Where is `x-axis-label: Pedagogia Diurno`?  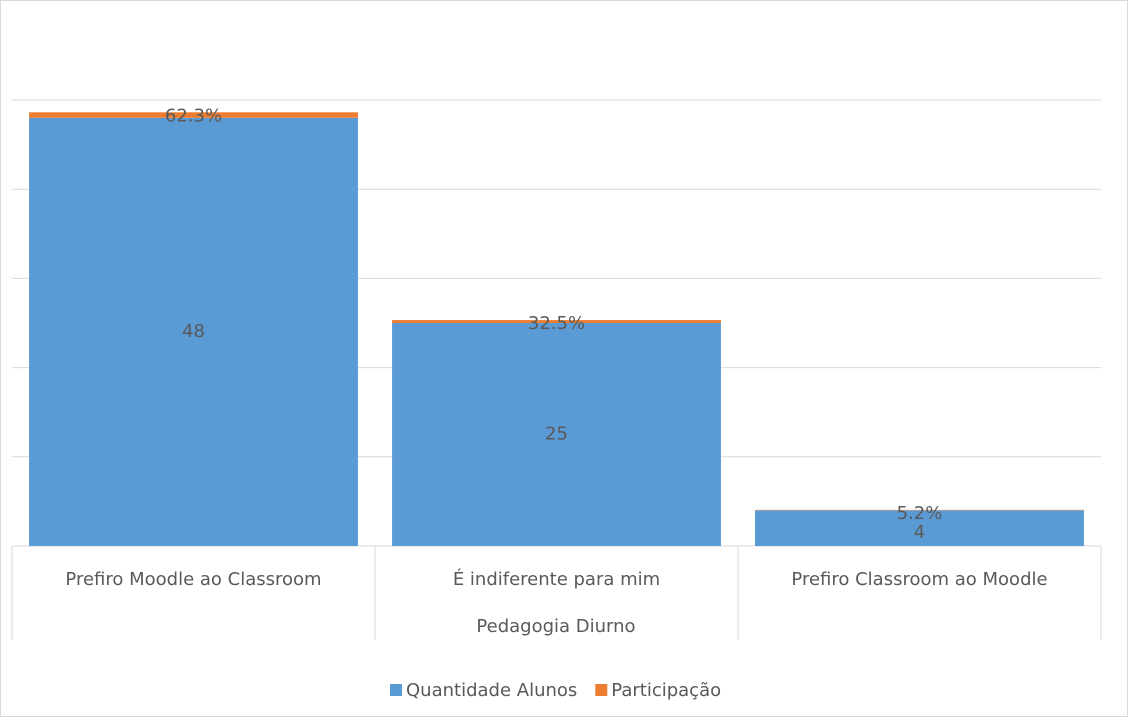 x-axis-label: Pedagogia Diurno is located at coordinates (555, 626).